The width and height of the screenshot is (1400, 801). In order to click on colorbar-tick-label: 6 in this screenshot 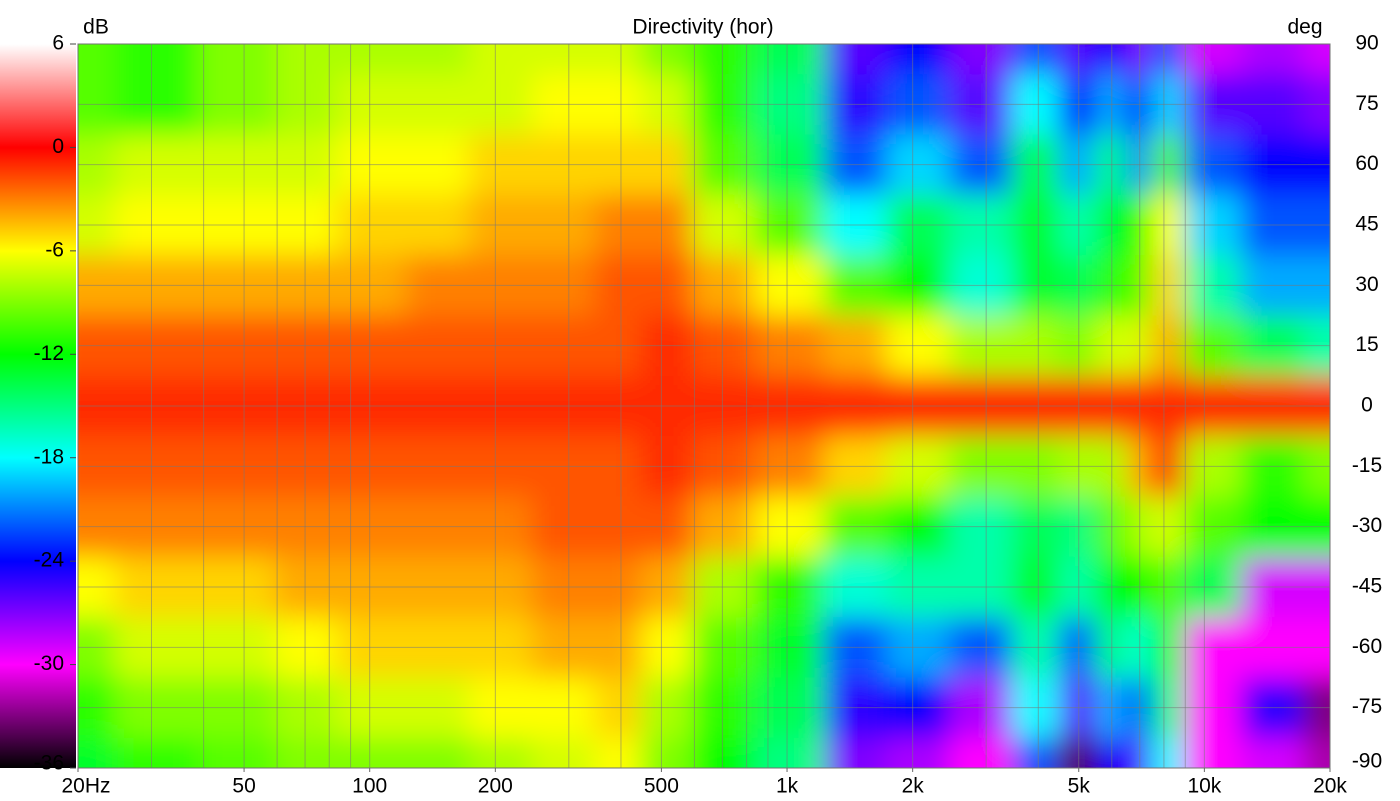, I will do `click(58, 43)`.